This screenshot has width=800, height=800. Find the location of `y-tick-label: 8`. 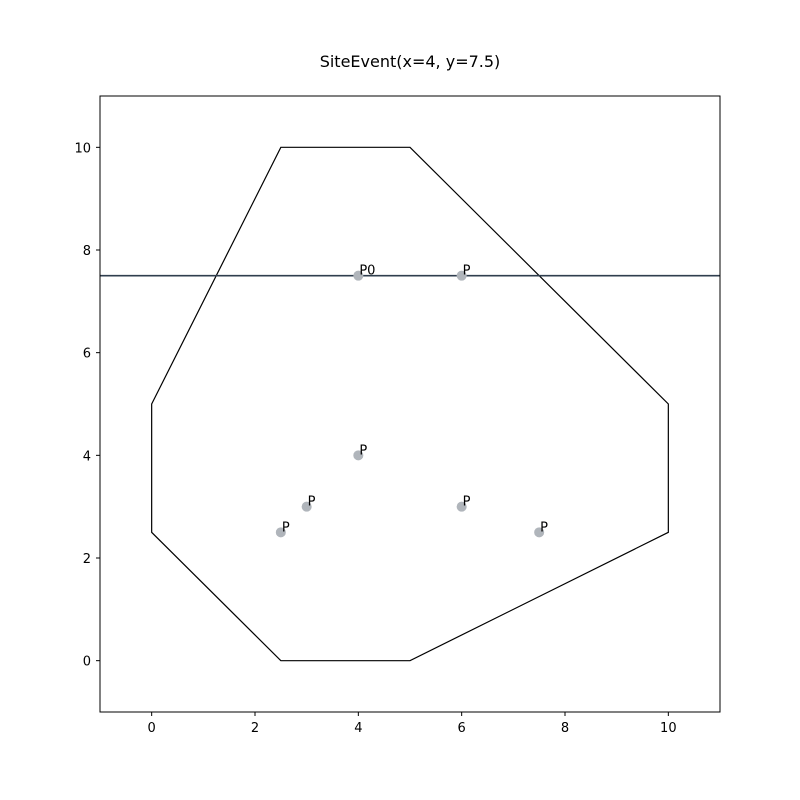

y-tick-label: 8 is located at coordinates (87, 251).